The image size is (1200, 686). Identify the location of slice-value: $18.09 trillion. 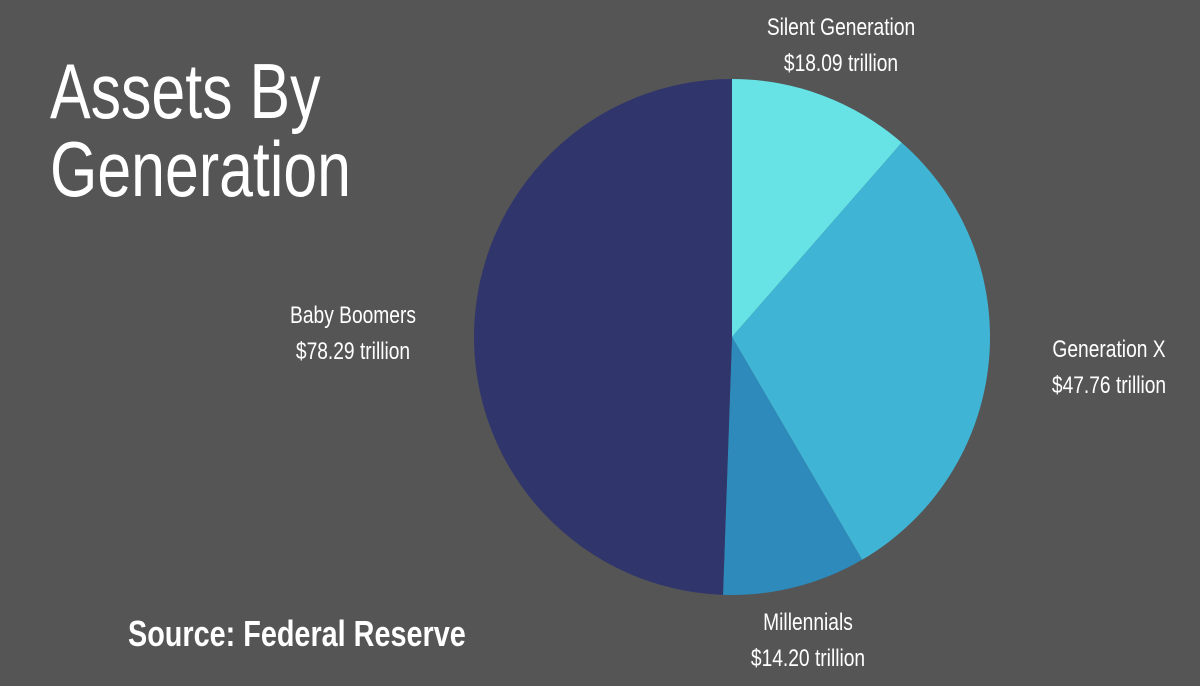
(841, 63).